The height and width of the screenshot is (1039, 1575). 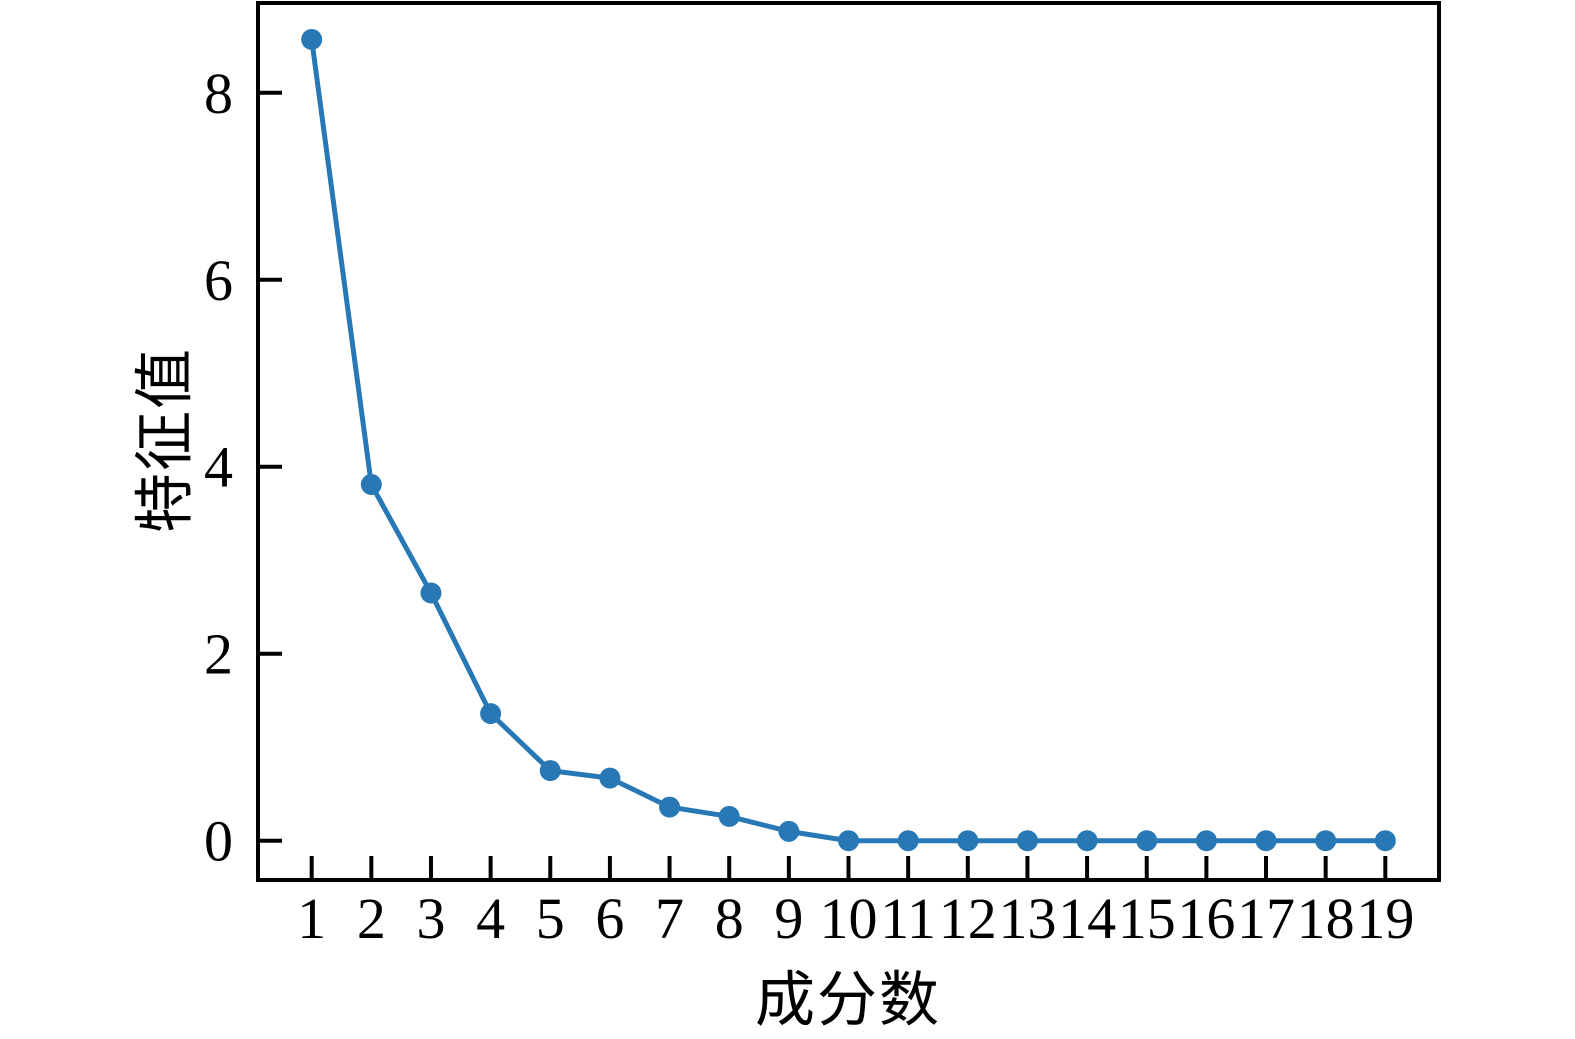 What do you see at coordinates (1027, 918) in the screenshot?
I see `x-tick-label-13: 13` at bounding box center [1027, 918].